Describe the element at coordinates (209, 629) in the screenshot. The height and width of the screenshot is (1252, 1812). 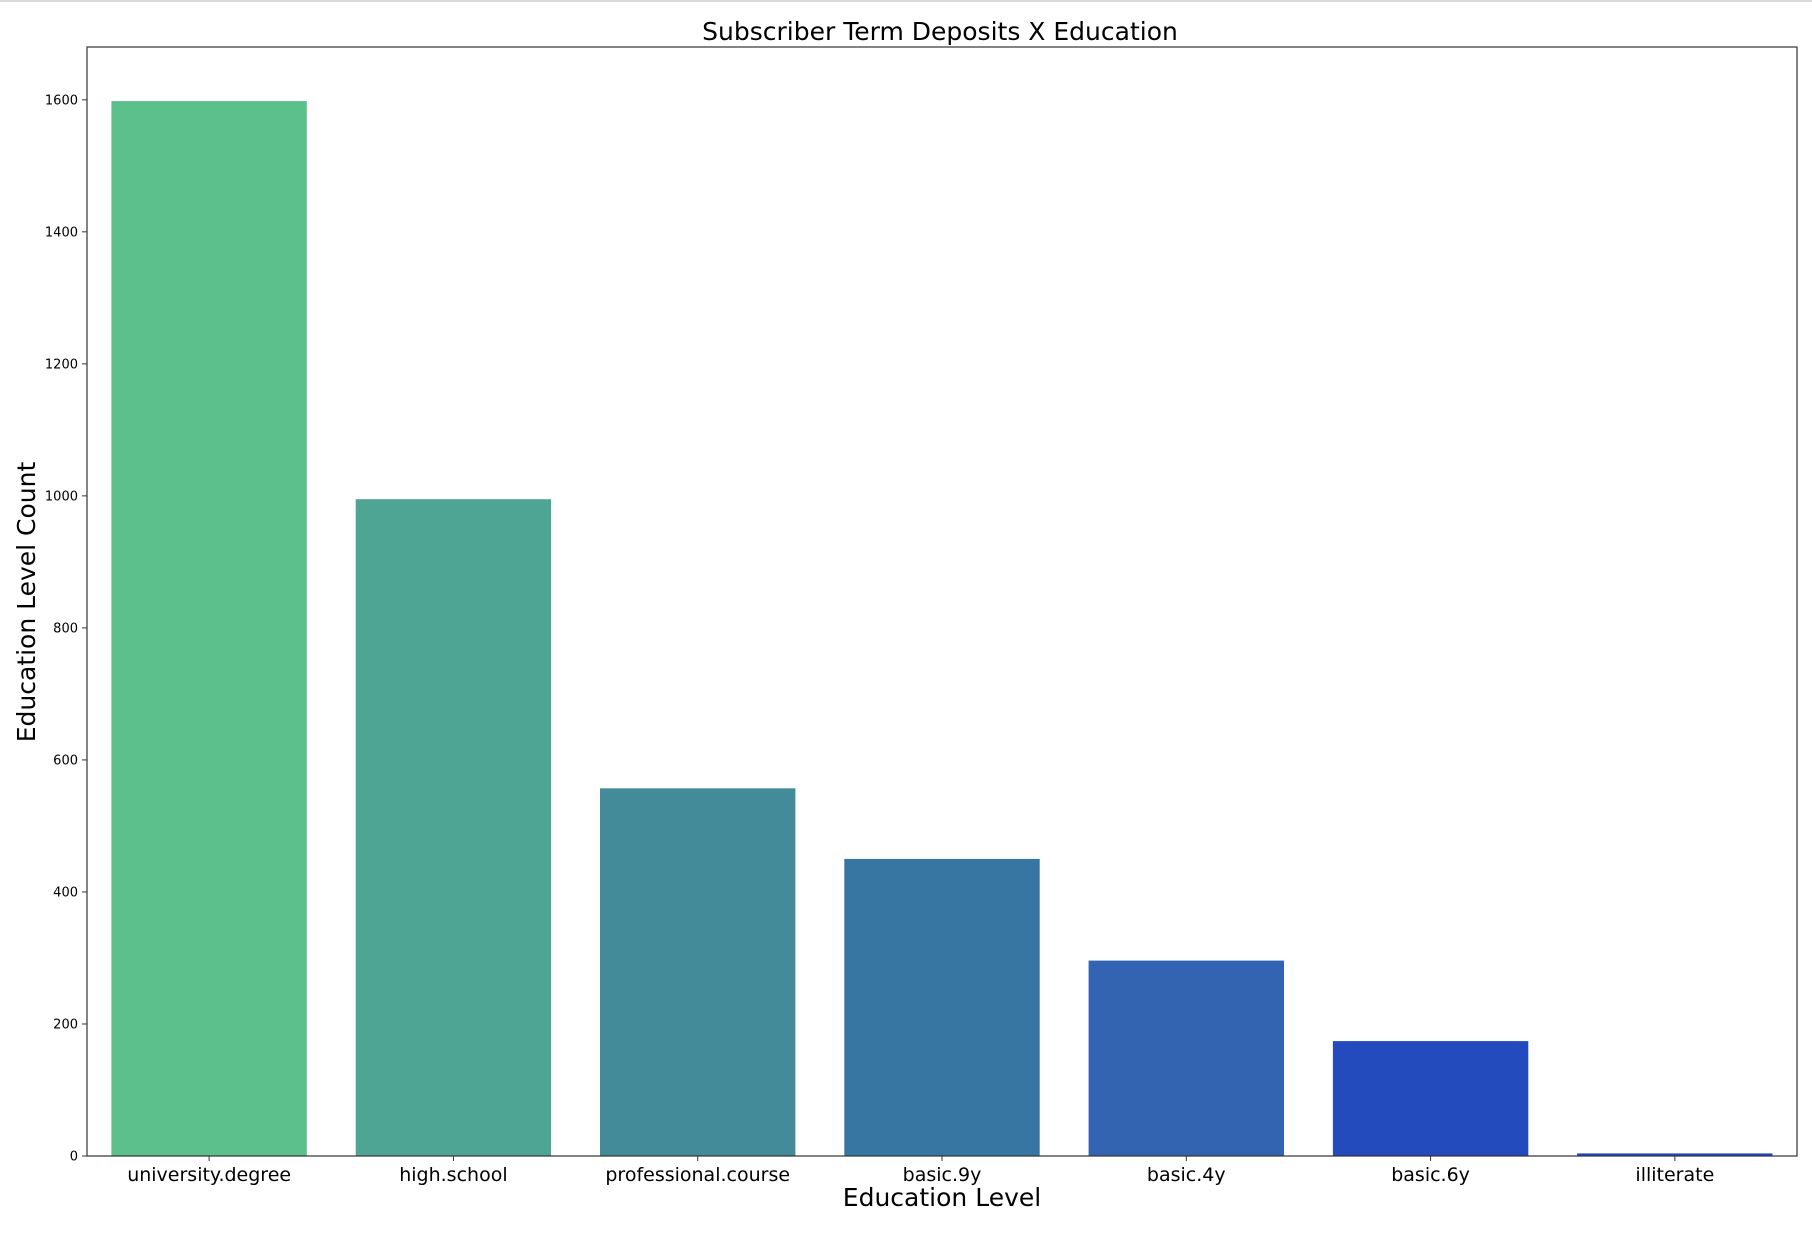
I see `bar-university-degree` at that location.